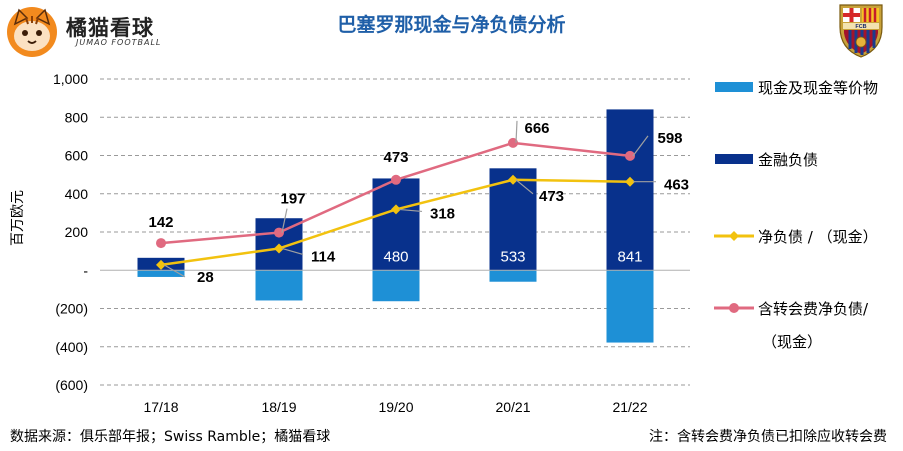 Image resolution: width=903 pixels, height=451 pixels. I want to click on legend-label-net-debt-transfer: 含转会费净负债/, so click(813, 309).